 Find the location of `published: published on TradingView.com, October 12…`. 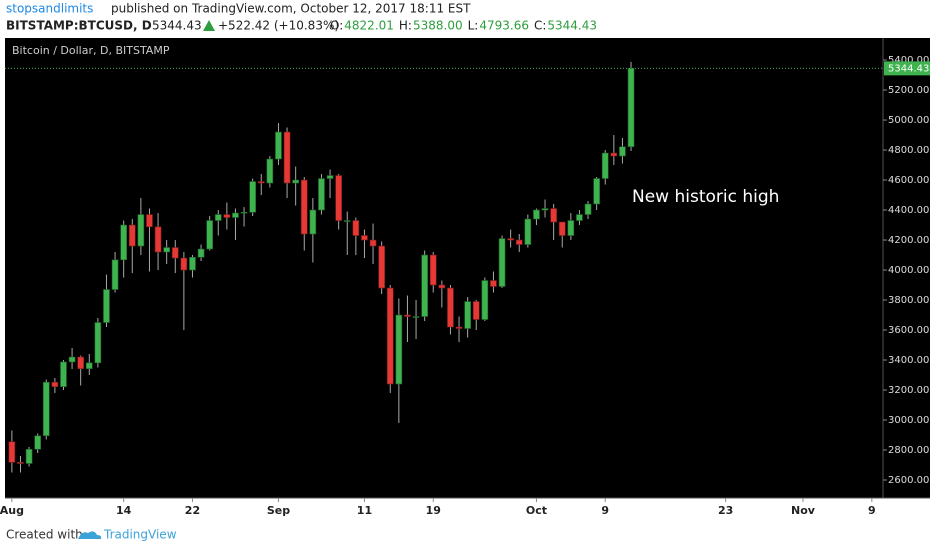

published: published on TradingView.com, October 12… is located at coordinates (291, 9).